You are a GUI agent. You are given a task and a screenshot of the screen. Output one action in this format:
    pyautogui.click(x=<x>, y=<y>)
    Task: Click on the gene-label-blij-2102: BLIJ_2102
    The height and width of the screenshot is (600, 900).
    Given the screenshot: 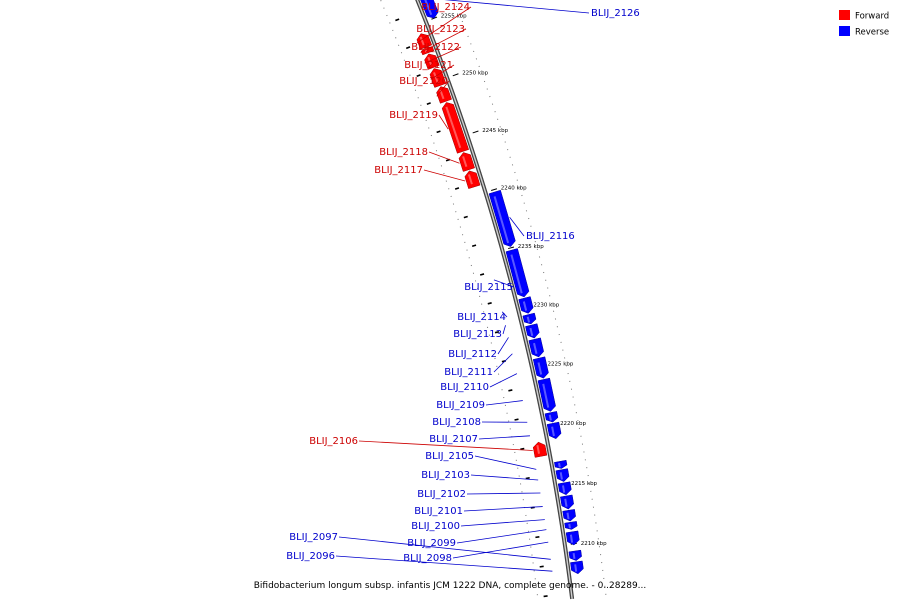 What is the action you would take?
    pyautogui.click(x=441, y=494)
    